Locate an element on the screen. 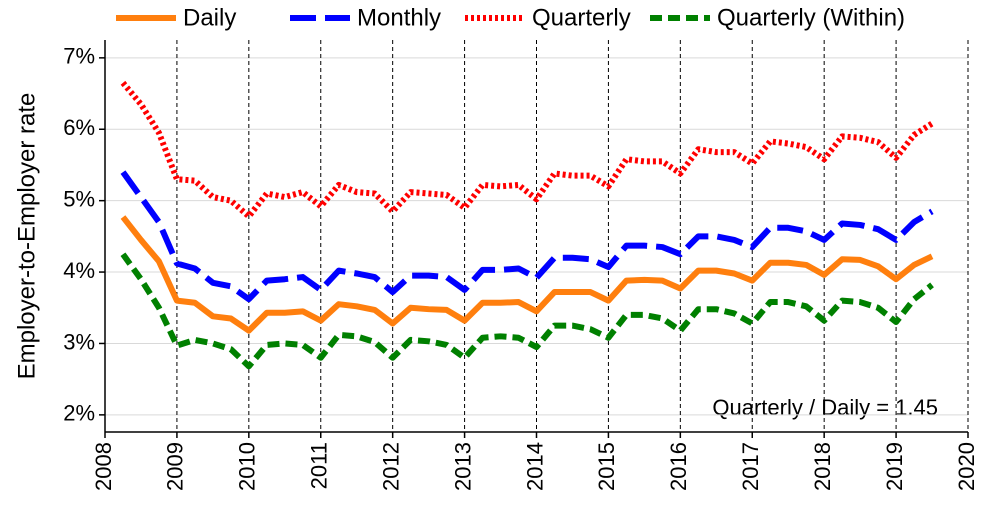 This screenshot has height=509, width=983. y-axis-label: Employer-to-Employer rate is located at coordinates (26, 236).